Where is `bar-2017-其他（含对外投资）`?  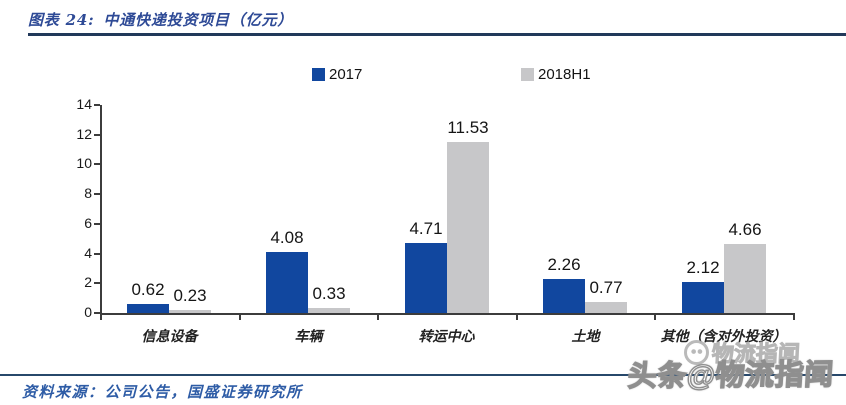
bar-2017-其他（含对外投资） is located at coordinates (703, 297).